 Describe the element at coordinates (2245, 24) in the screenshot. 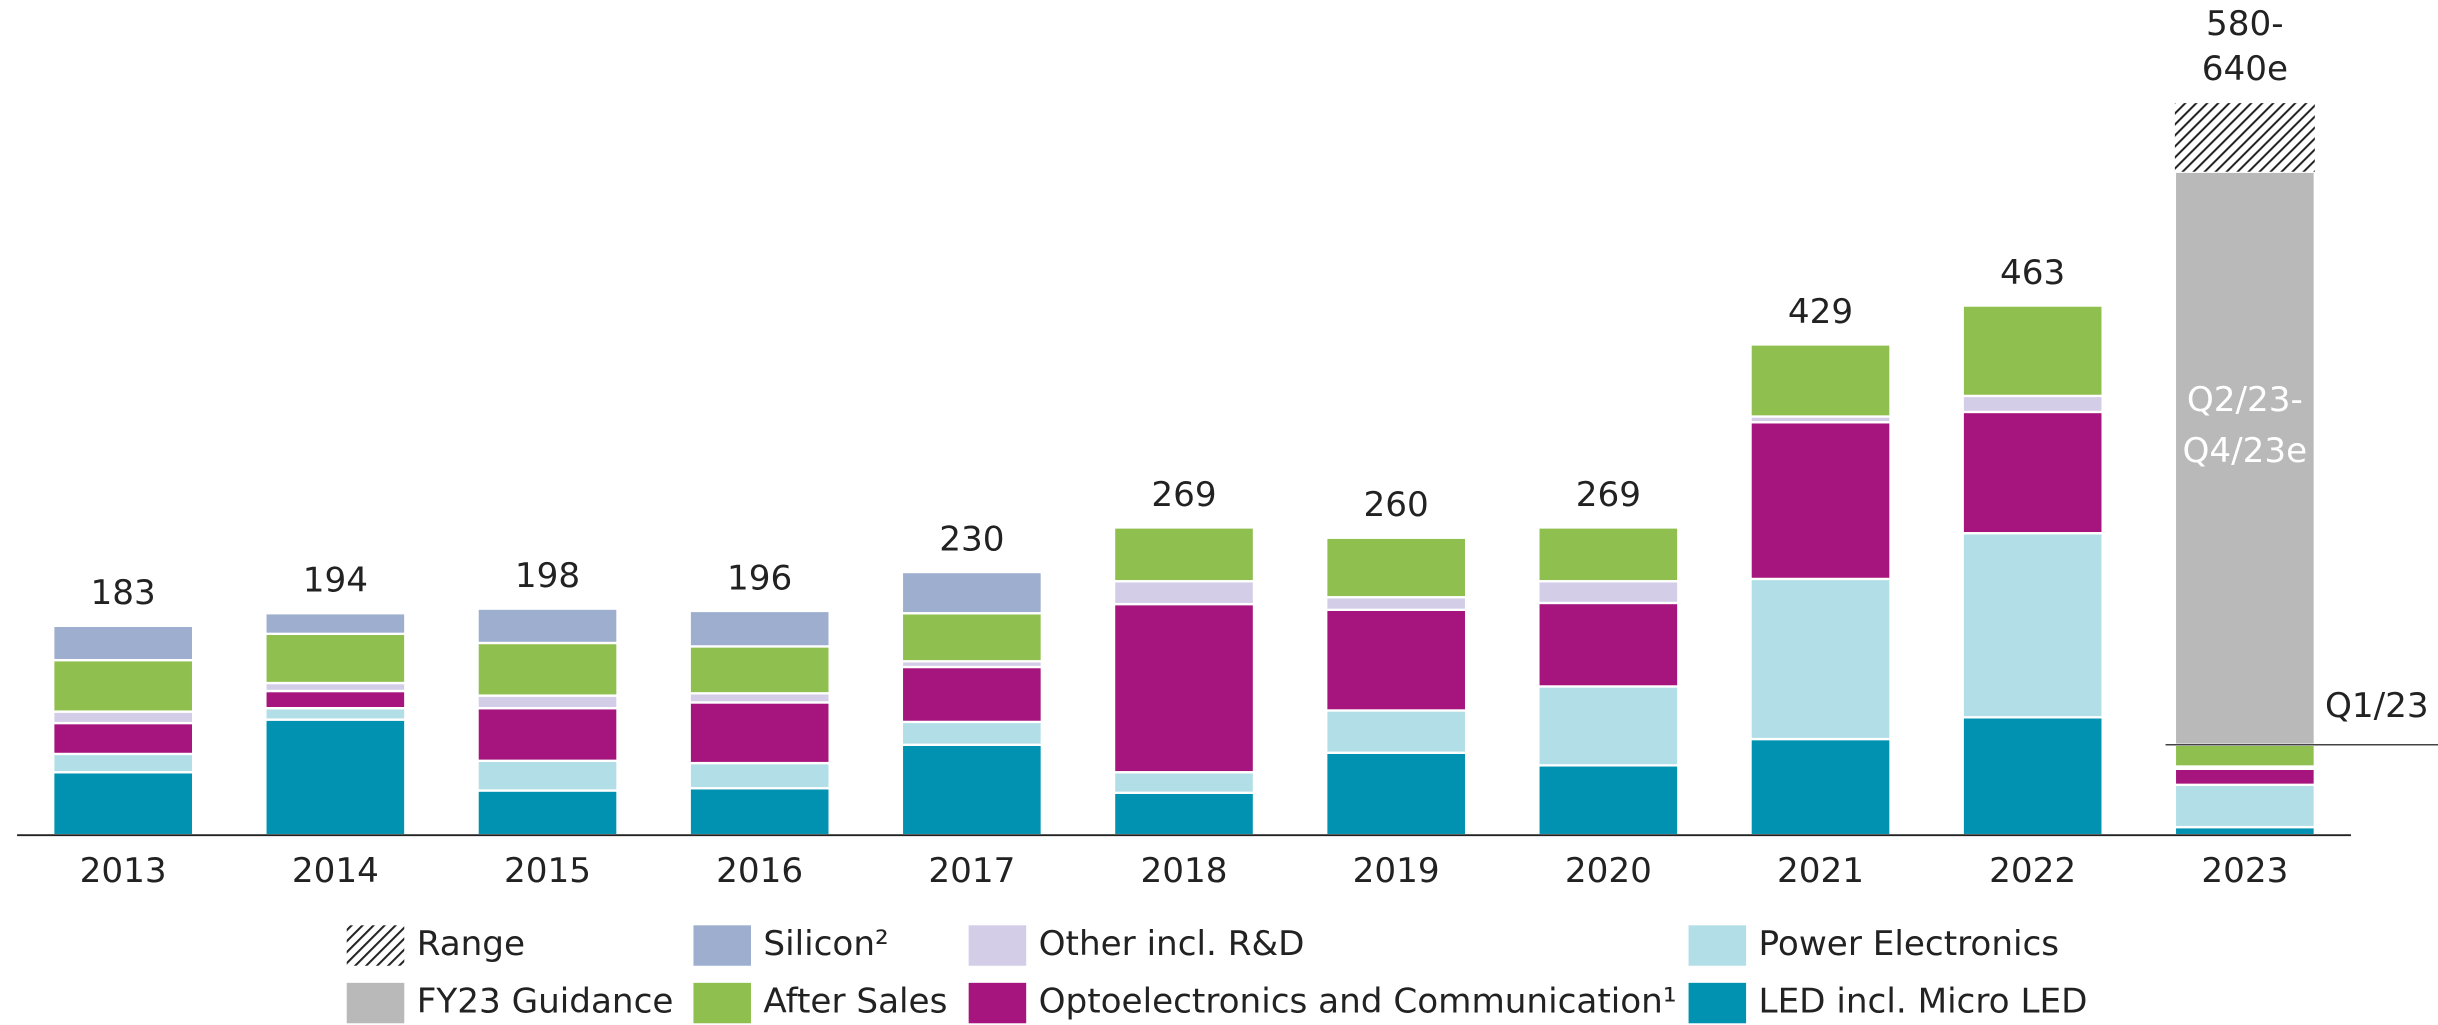

I see `range-label: 580-` at that location.